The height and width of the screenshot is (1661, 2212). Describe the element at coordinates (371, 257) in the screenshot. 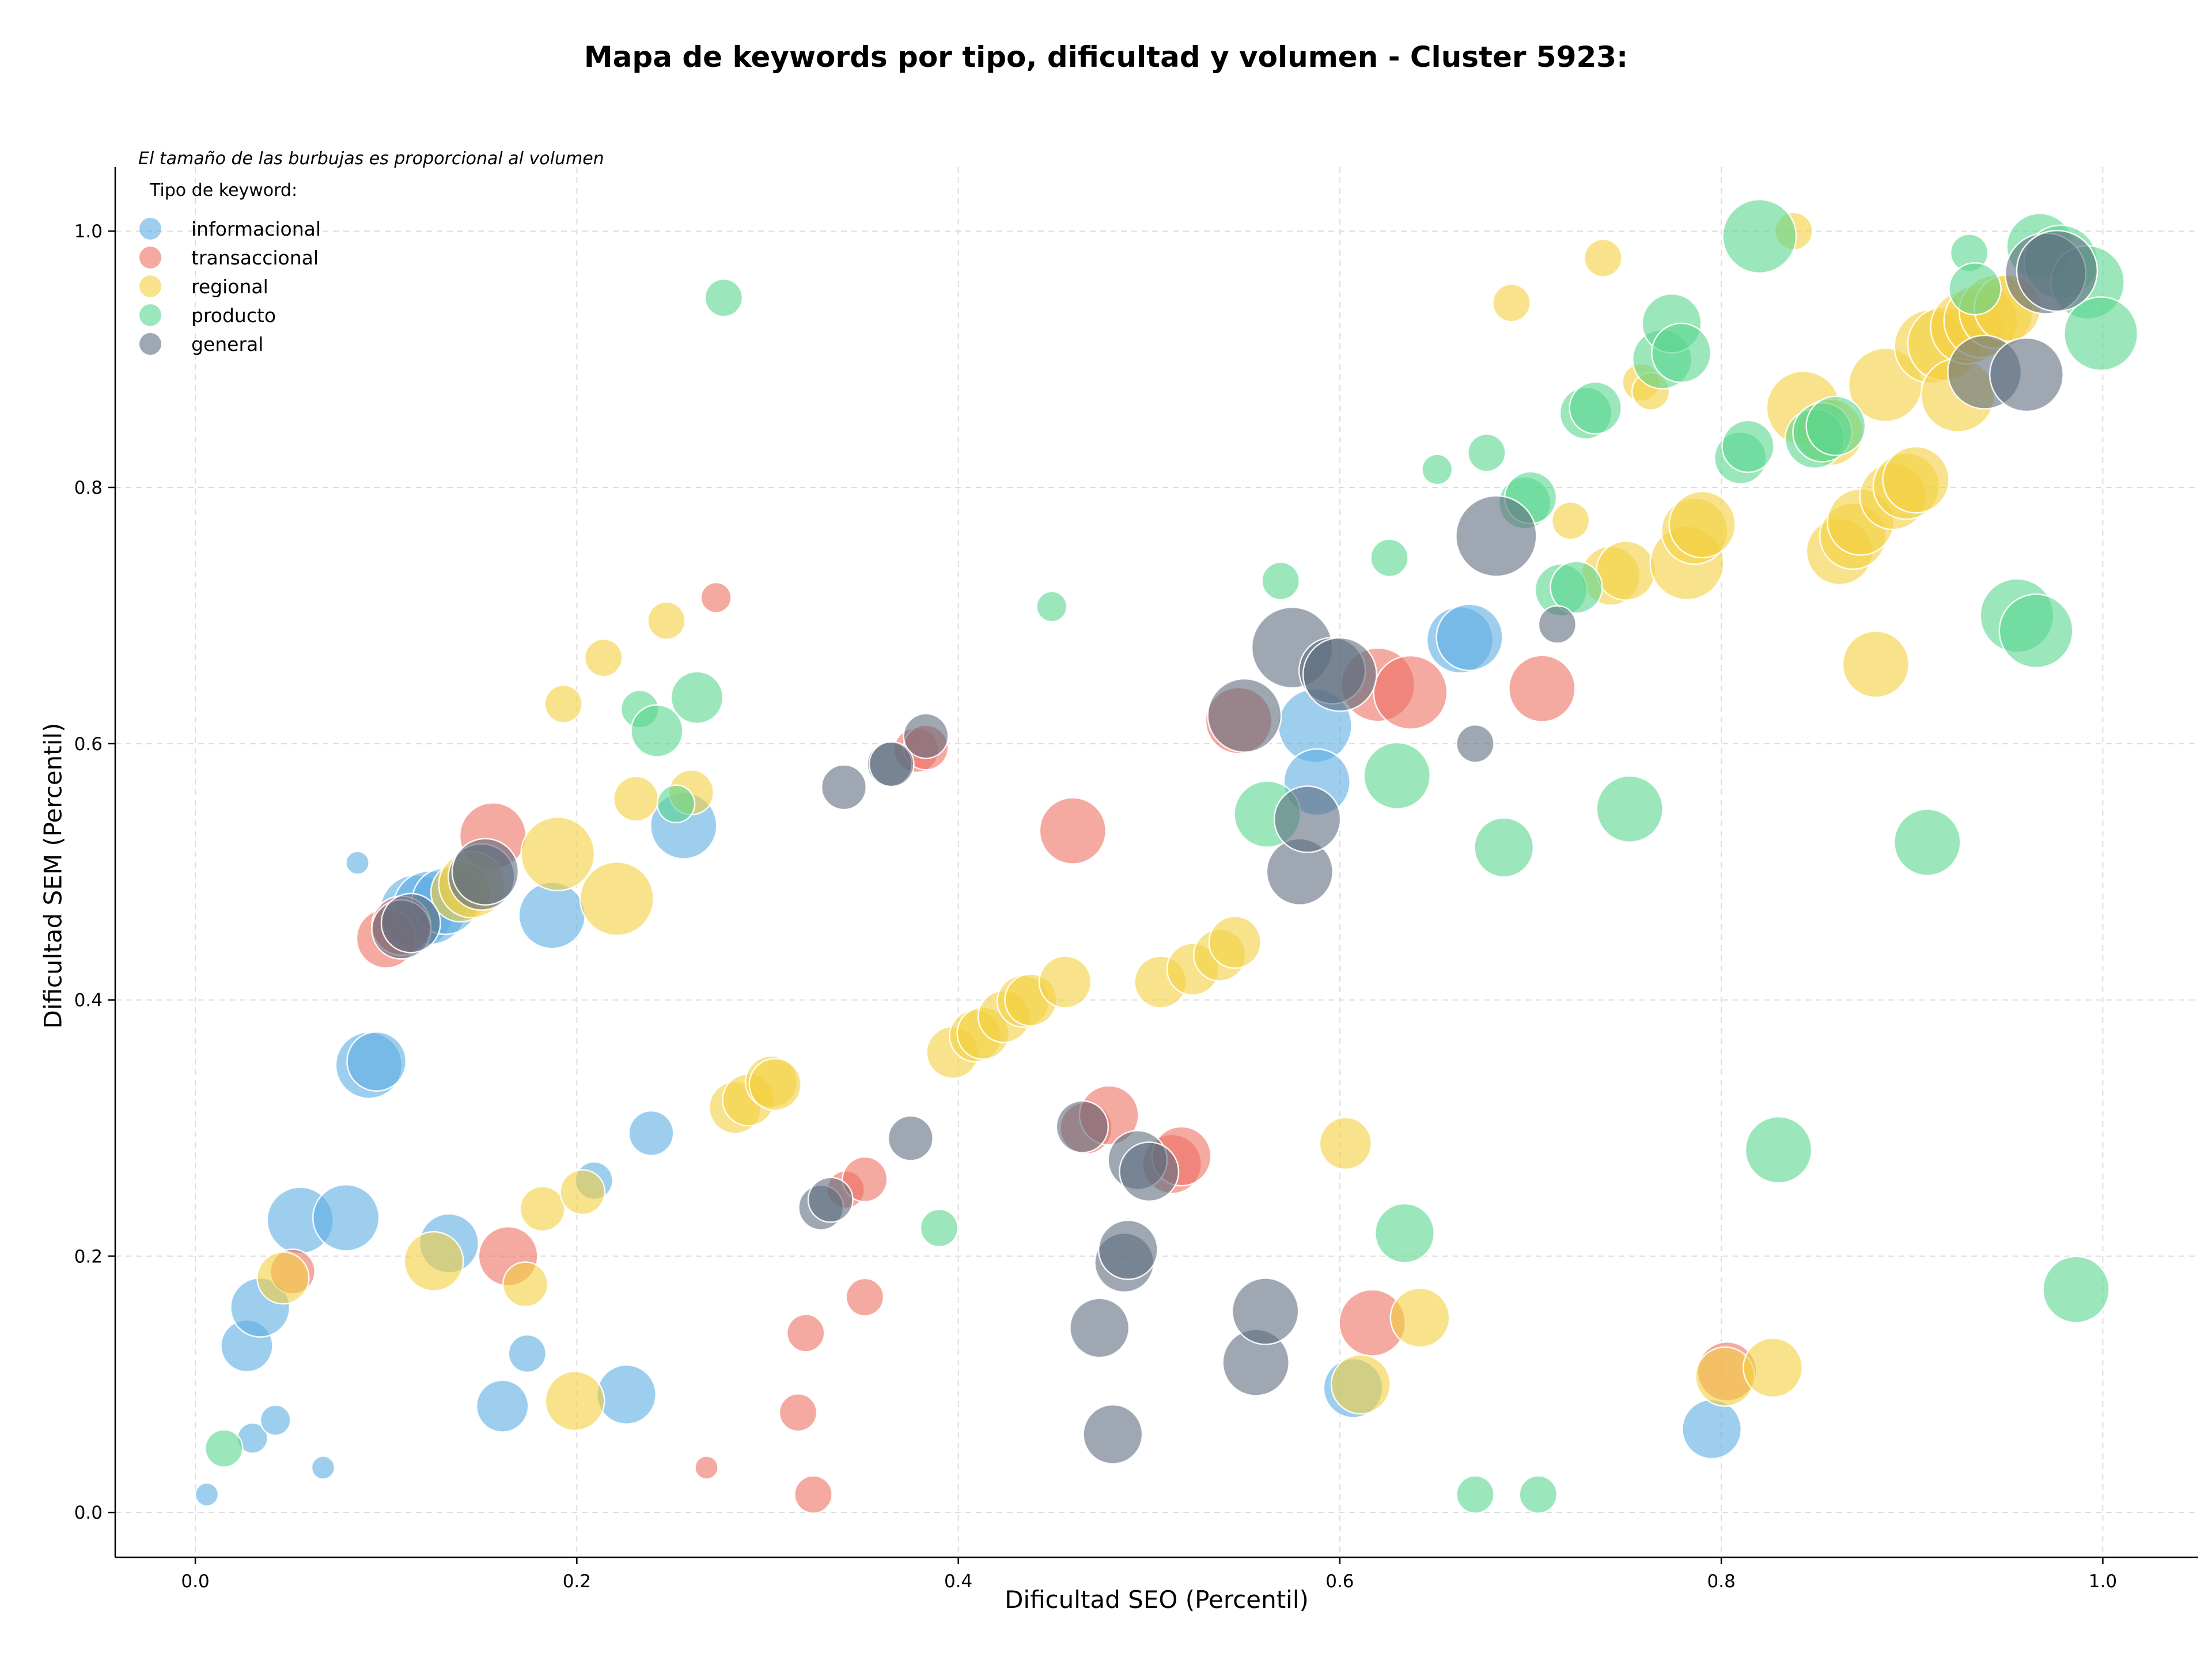

I see `legend-item-transaccional: transaccional` at that location.